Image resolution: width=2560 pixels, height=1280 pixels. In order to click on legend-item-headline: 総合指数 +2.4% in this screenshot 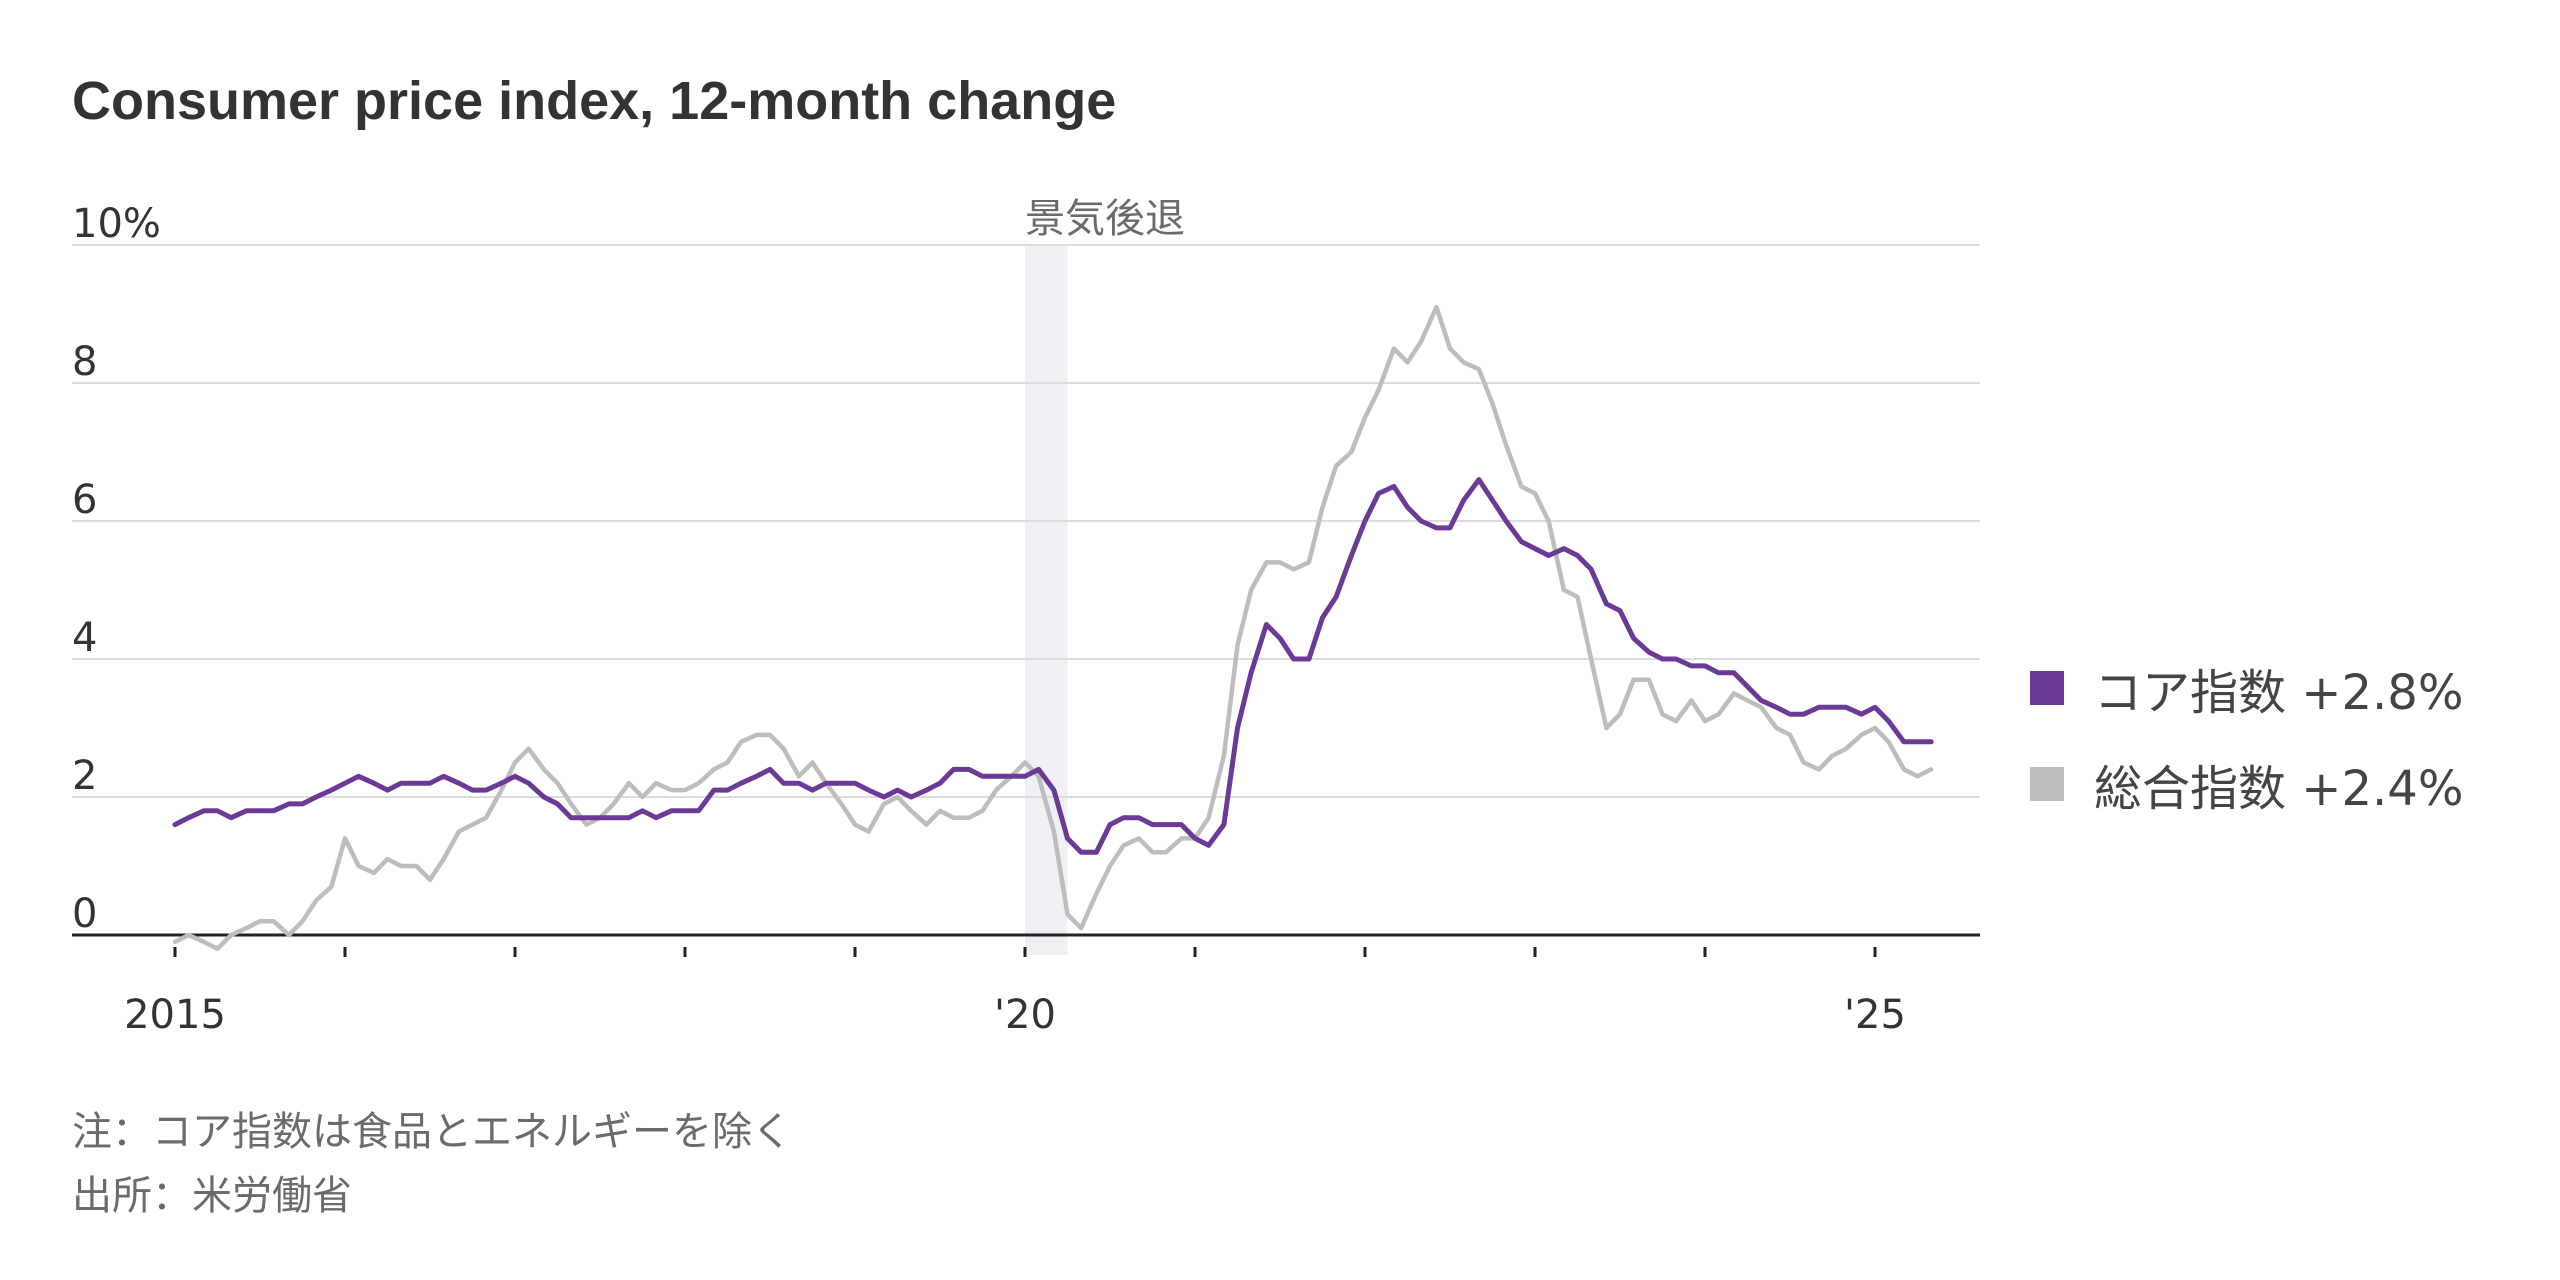, I will do `click(2246, 784)`.